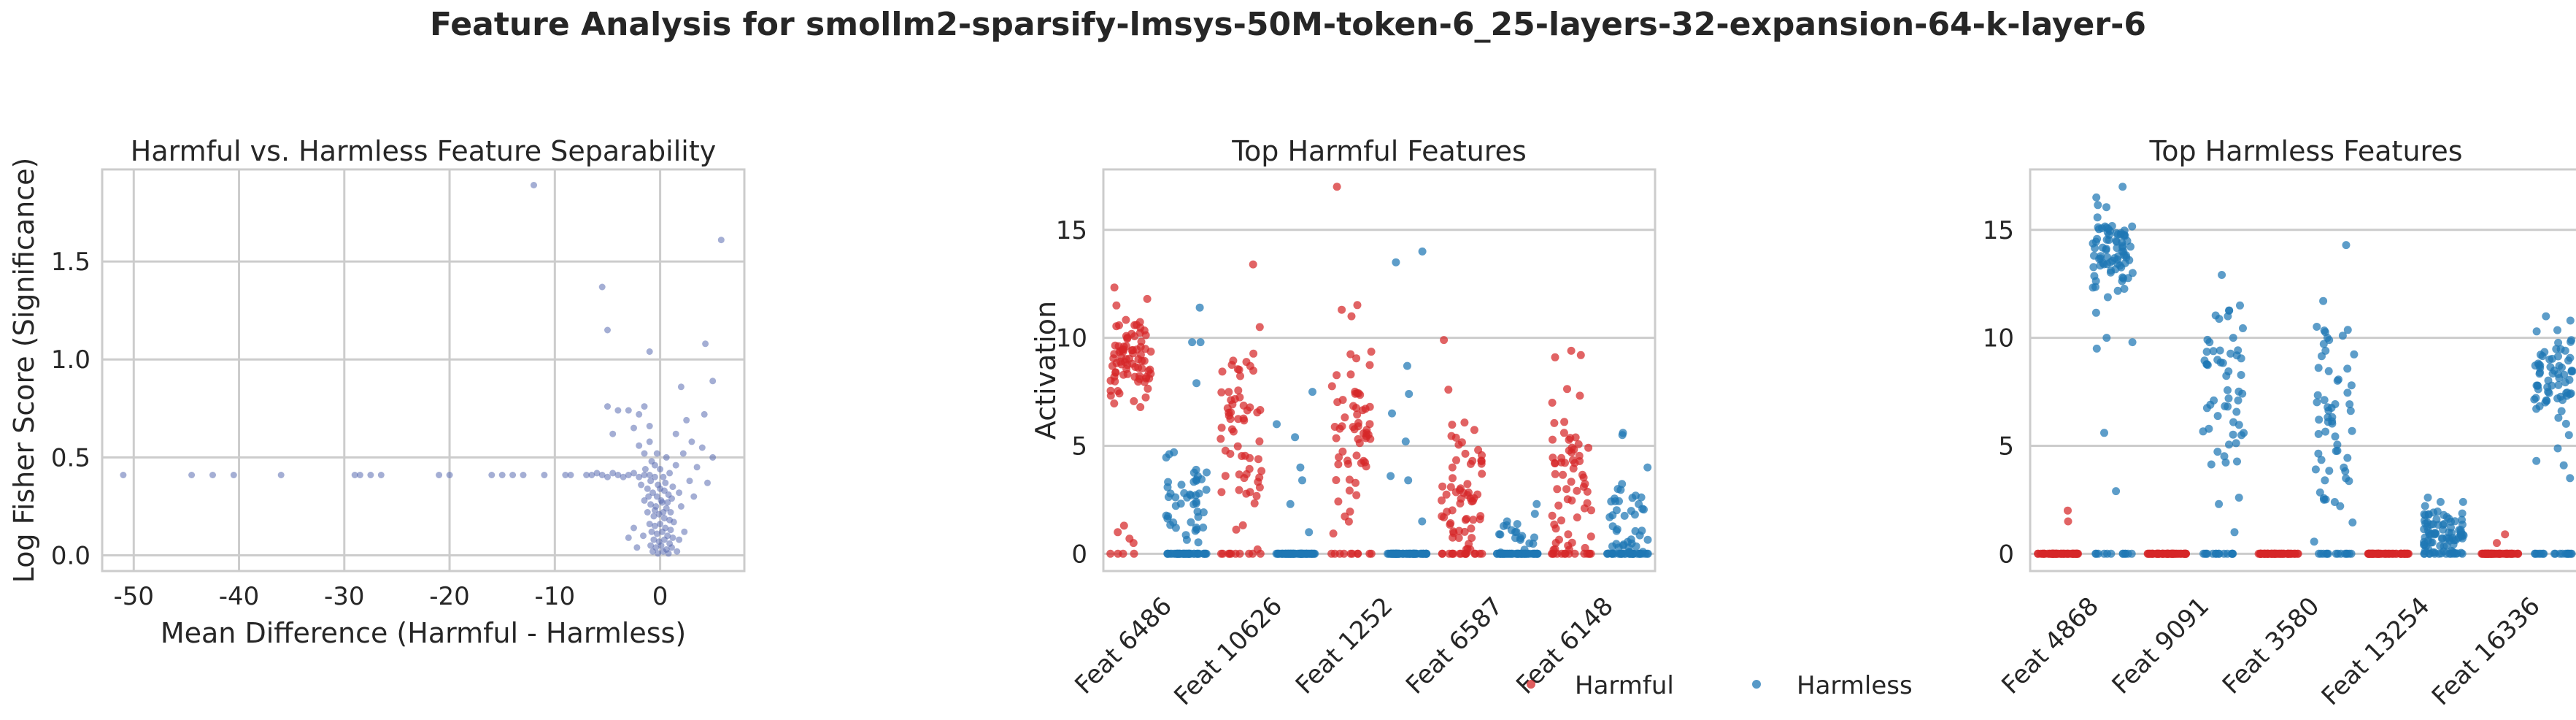 The image size is (2576, 720). What do you see at coordinates (2006, 447) in the screenshot?
I see `y-tick-label: 5` at bounding box center [2006, 447].